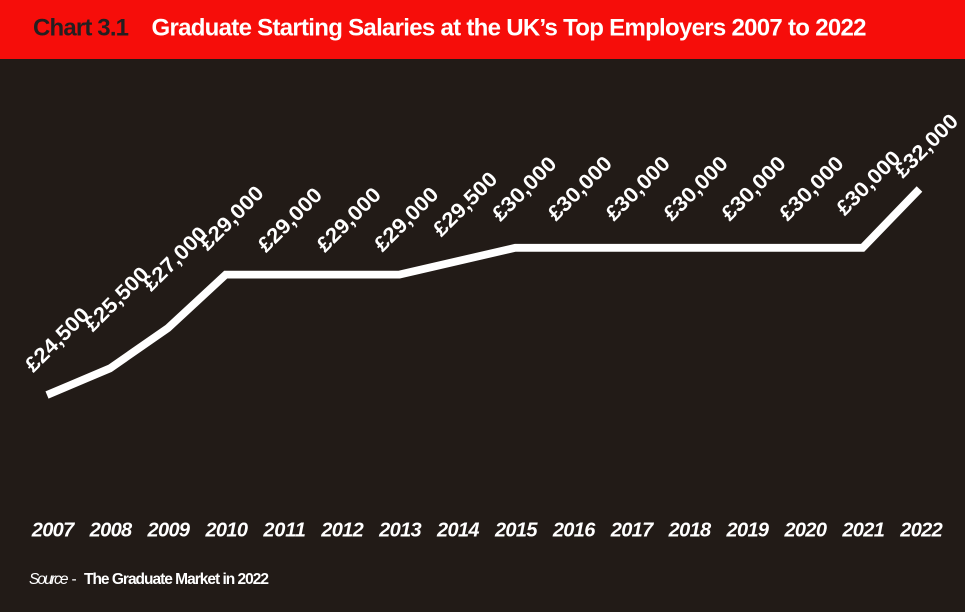 Image resolution: width=965 pixels, height=612 pixels. What do you see at coordinates (81, 28) in the screenshot?
I see `svg-text: Chart 3.1` at bounding box center [81, 28].